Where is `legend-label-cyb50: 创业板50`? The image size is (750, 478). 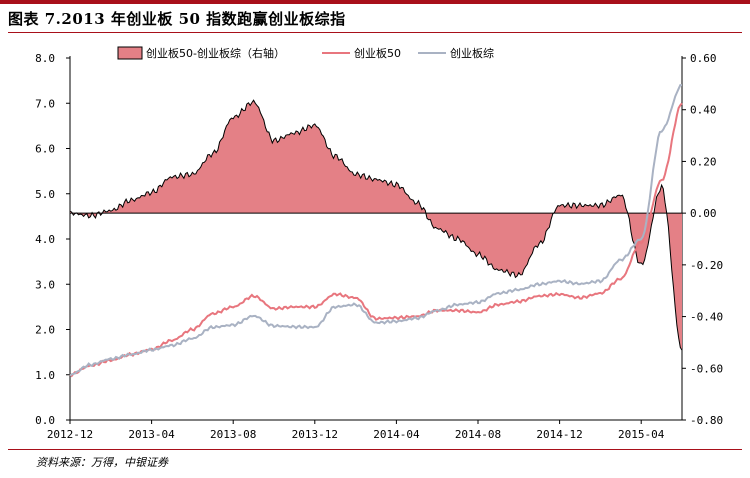
legend-label-cyb50: 创业板50 is located at coordinates (377, 53).